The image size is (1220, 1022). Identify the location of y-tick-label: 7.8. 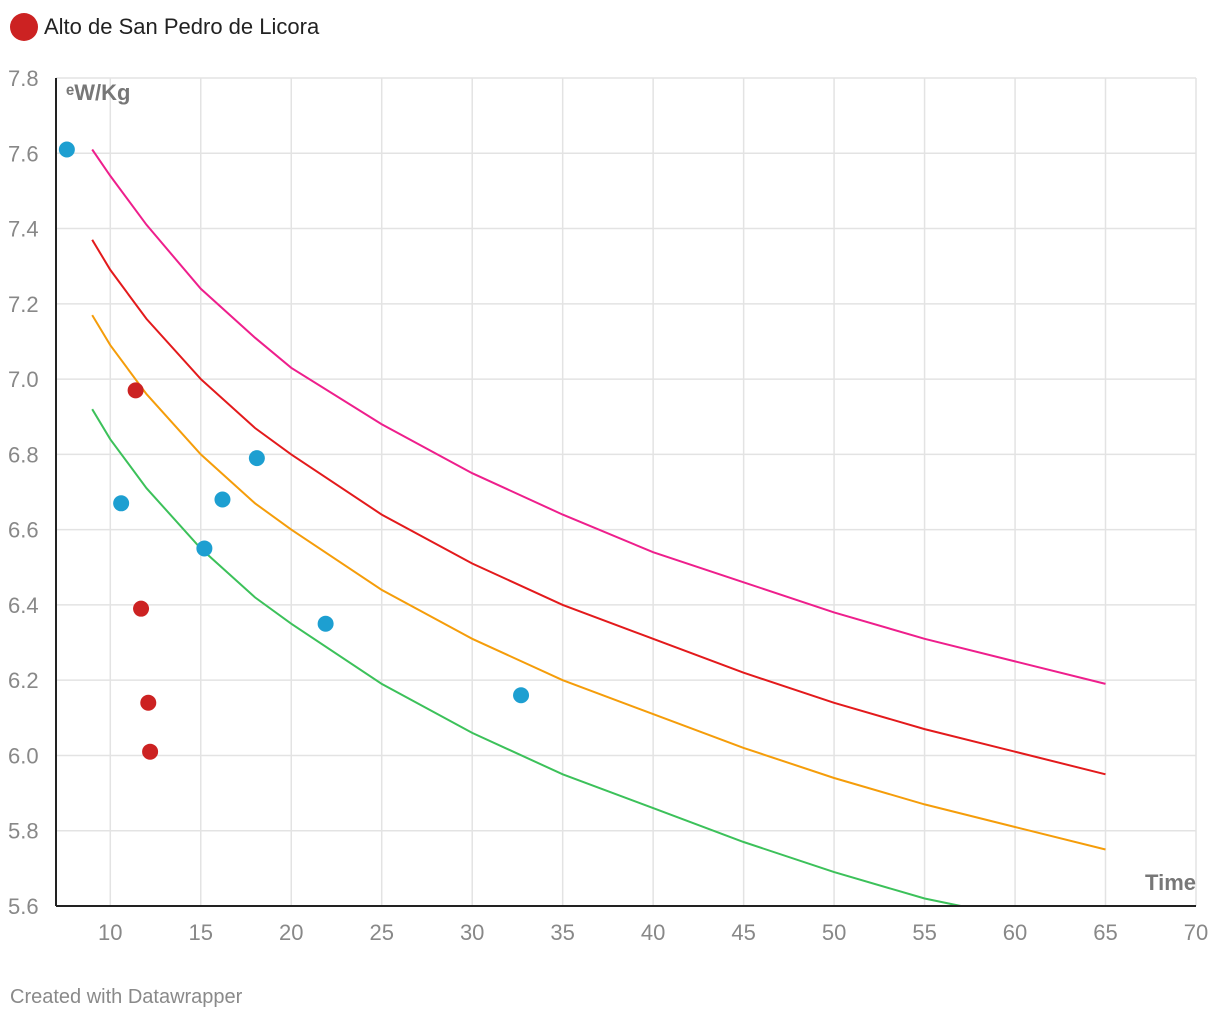
(23, 78).